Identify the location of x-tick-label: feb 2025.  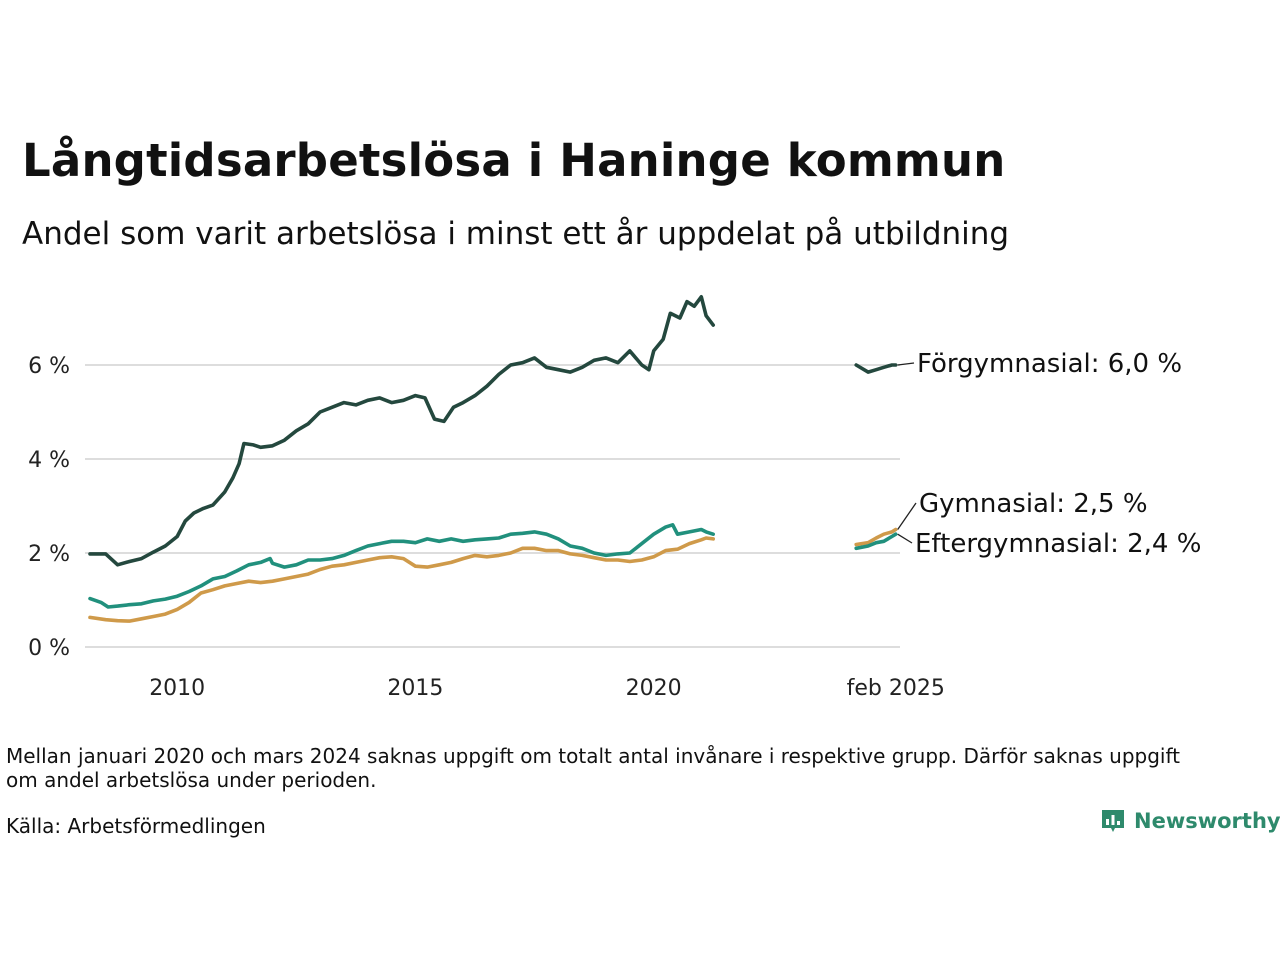
(896, 688).